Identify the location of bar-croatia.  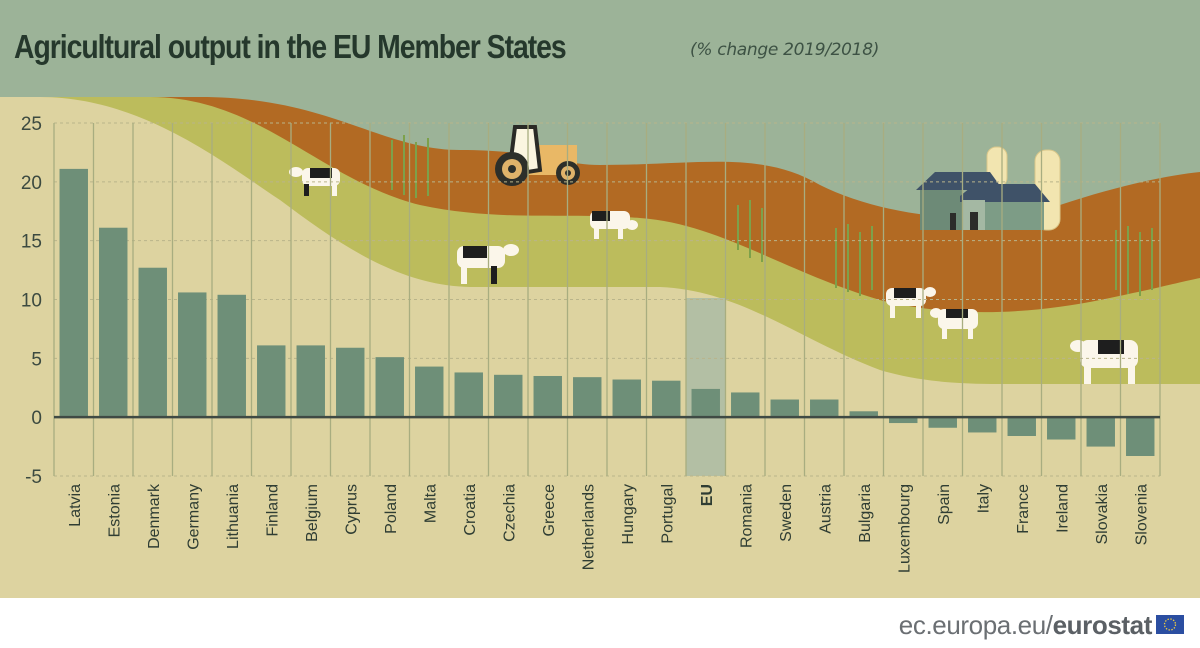
(468, 395).